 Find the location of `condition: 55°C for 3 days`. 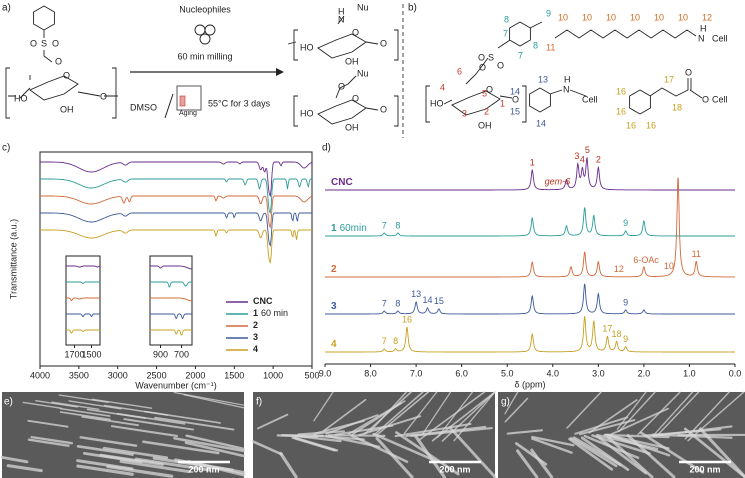

condition: 55°C for 3 days is located at coordinates (239, 103).